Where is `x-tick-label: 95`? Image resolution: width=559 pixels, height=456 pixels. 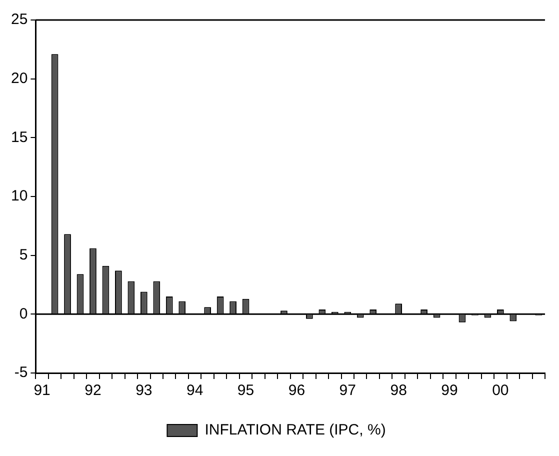
x-tick-label: 95 is located at coordinates (245, 391).